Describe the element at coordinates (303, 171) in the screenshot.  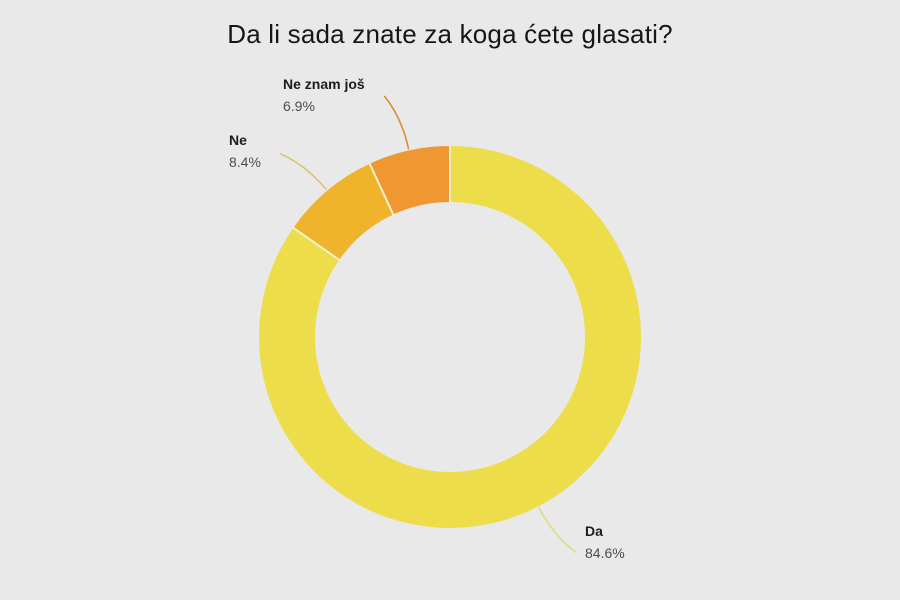
I see `leader-line-ne` at that location.